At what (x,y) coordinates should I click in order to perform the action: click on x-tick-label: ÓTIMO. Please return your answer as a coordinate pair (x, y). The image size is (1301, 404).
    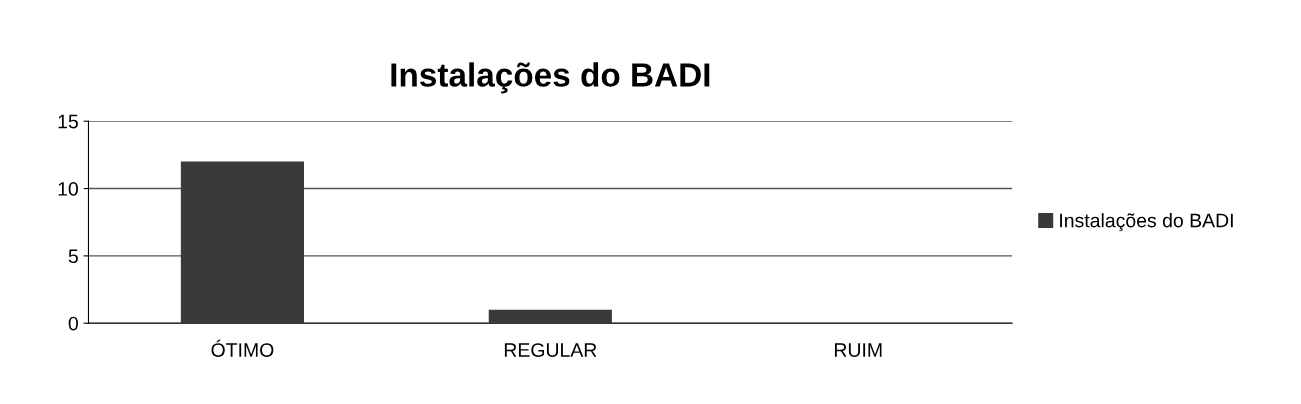
    Looking at the image, I should click on (242, 348).